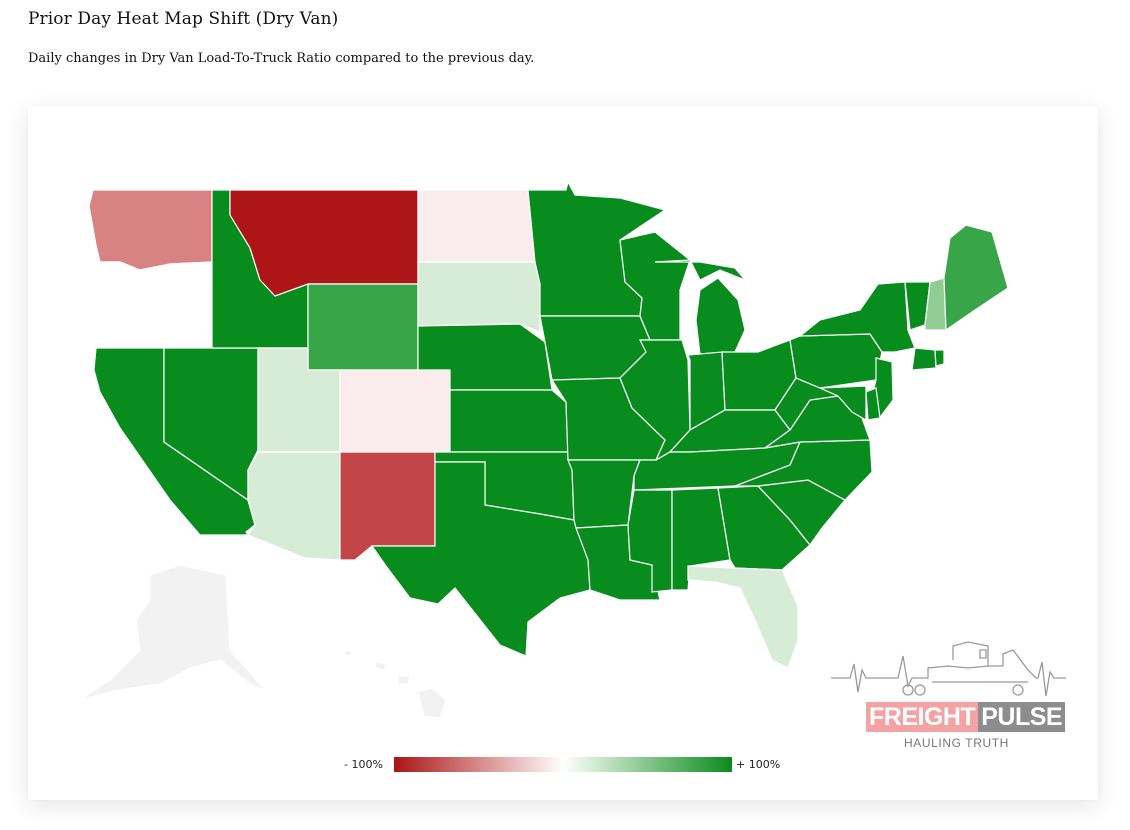  What do you see at coordinates (363, 764) in the screenshot?
I see `legend-min-label: - 100%` at bounding box center [363, 764].